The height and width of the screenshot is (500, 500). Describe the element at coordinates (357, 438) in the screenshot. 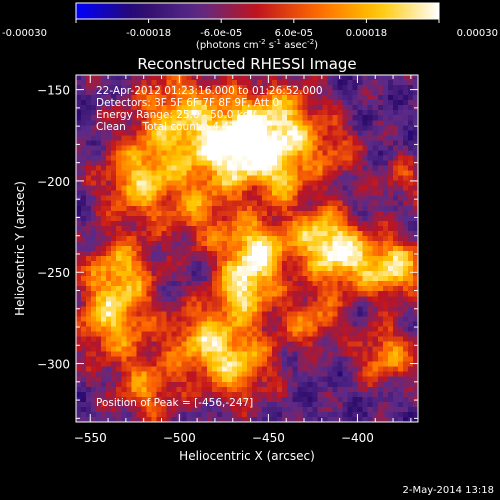

I see `x-tick-label: −400` at that location.